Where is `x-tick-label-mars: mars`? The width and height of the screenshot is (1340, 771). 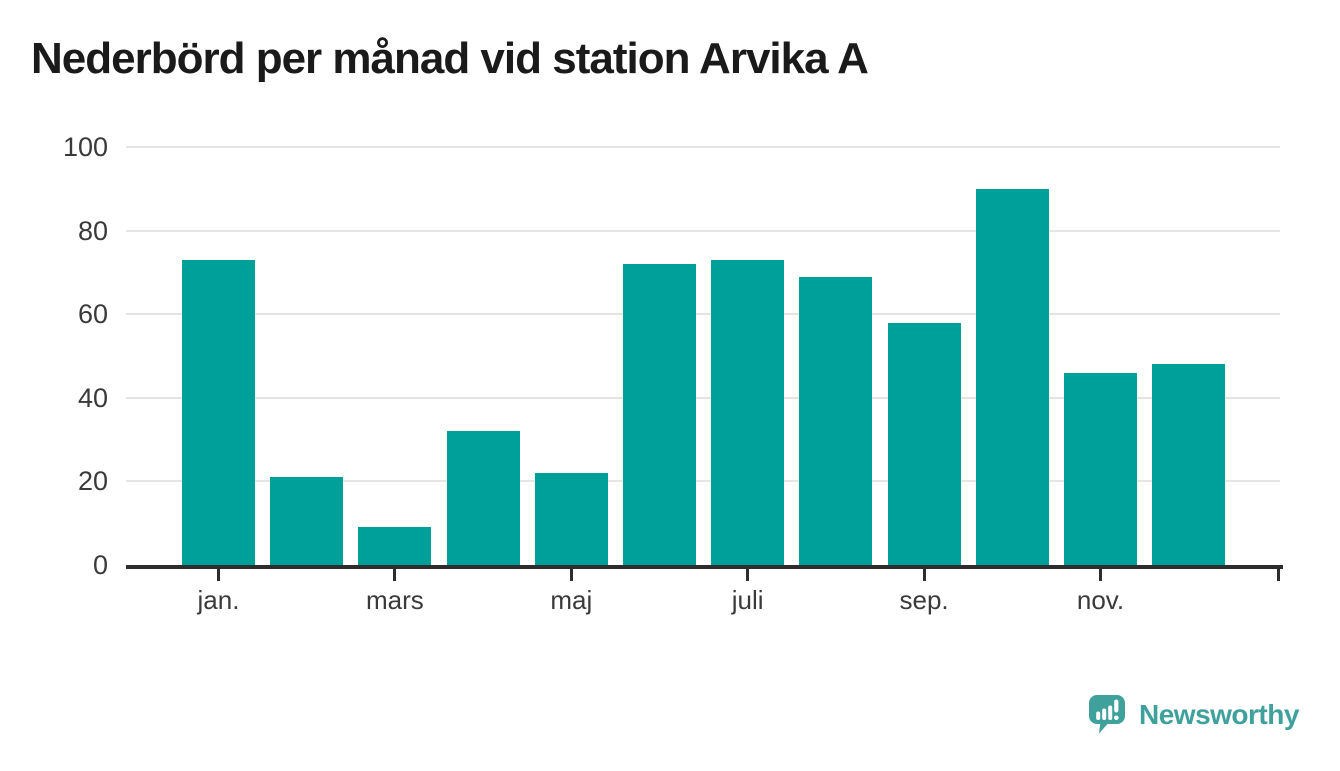 x-tick-label-mars: mars is located at coordinates (395, 600).